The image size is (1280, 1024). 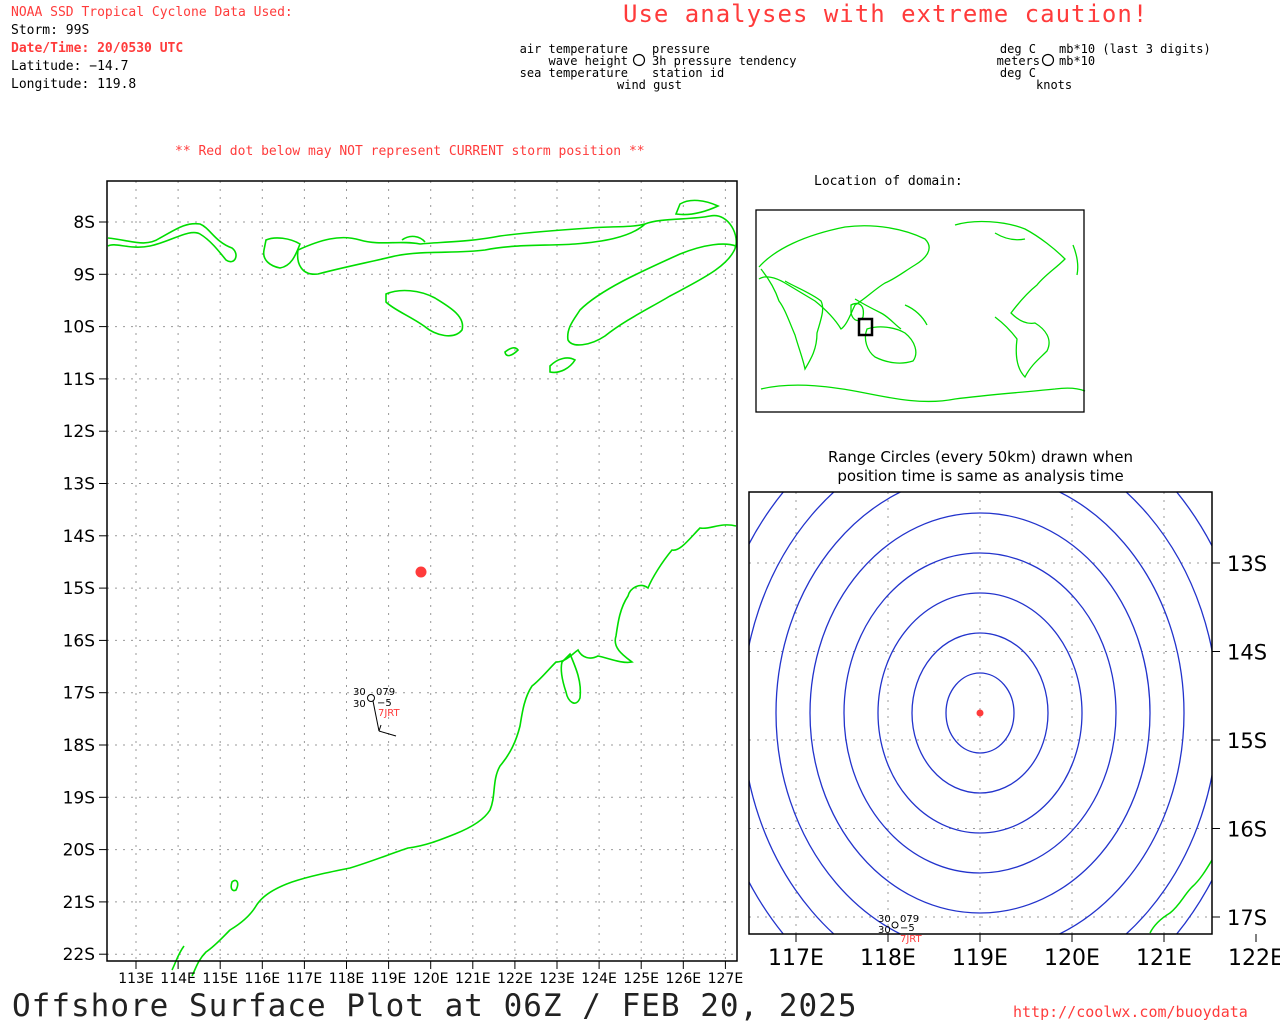 I want to click on station-plot-7jrt: 30 30 079 −5 7JRT, so click(x=377, y=712).